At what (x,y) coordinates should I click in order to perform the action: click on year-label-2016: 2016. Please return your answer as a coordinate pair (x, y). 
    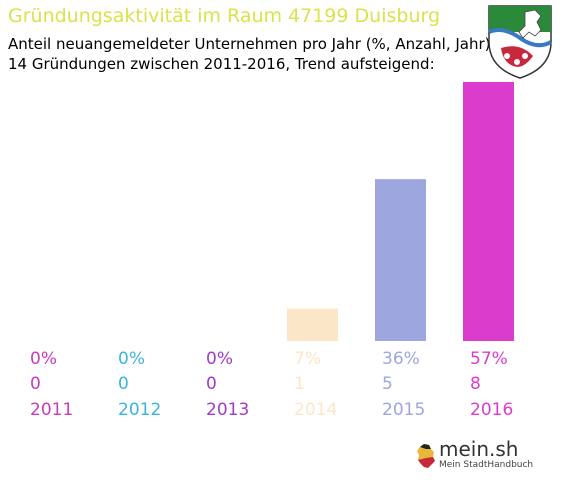
    Looking at the image, I should click on (491, 410).